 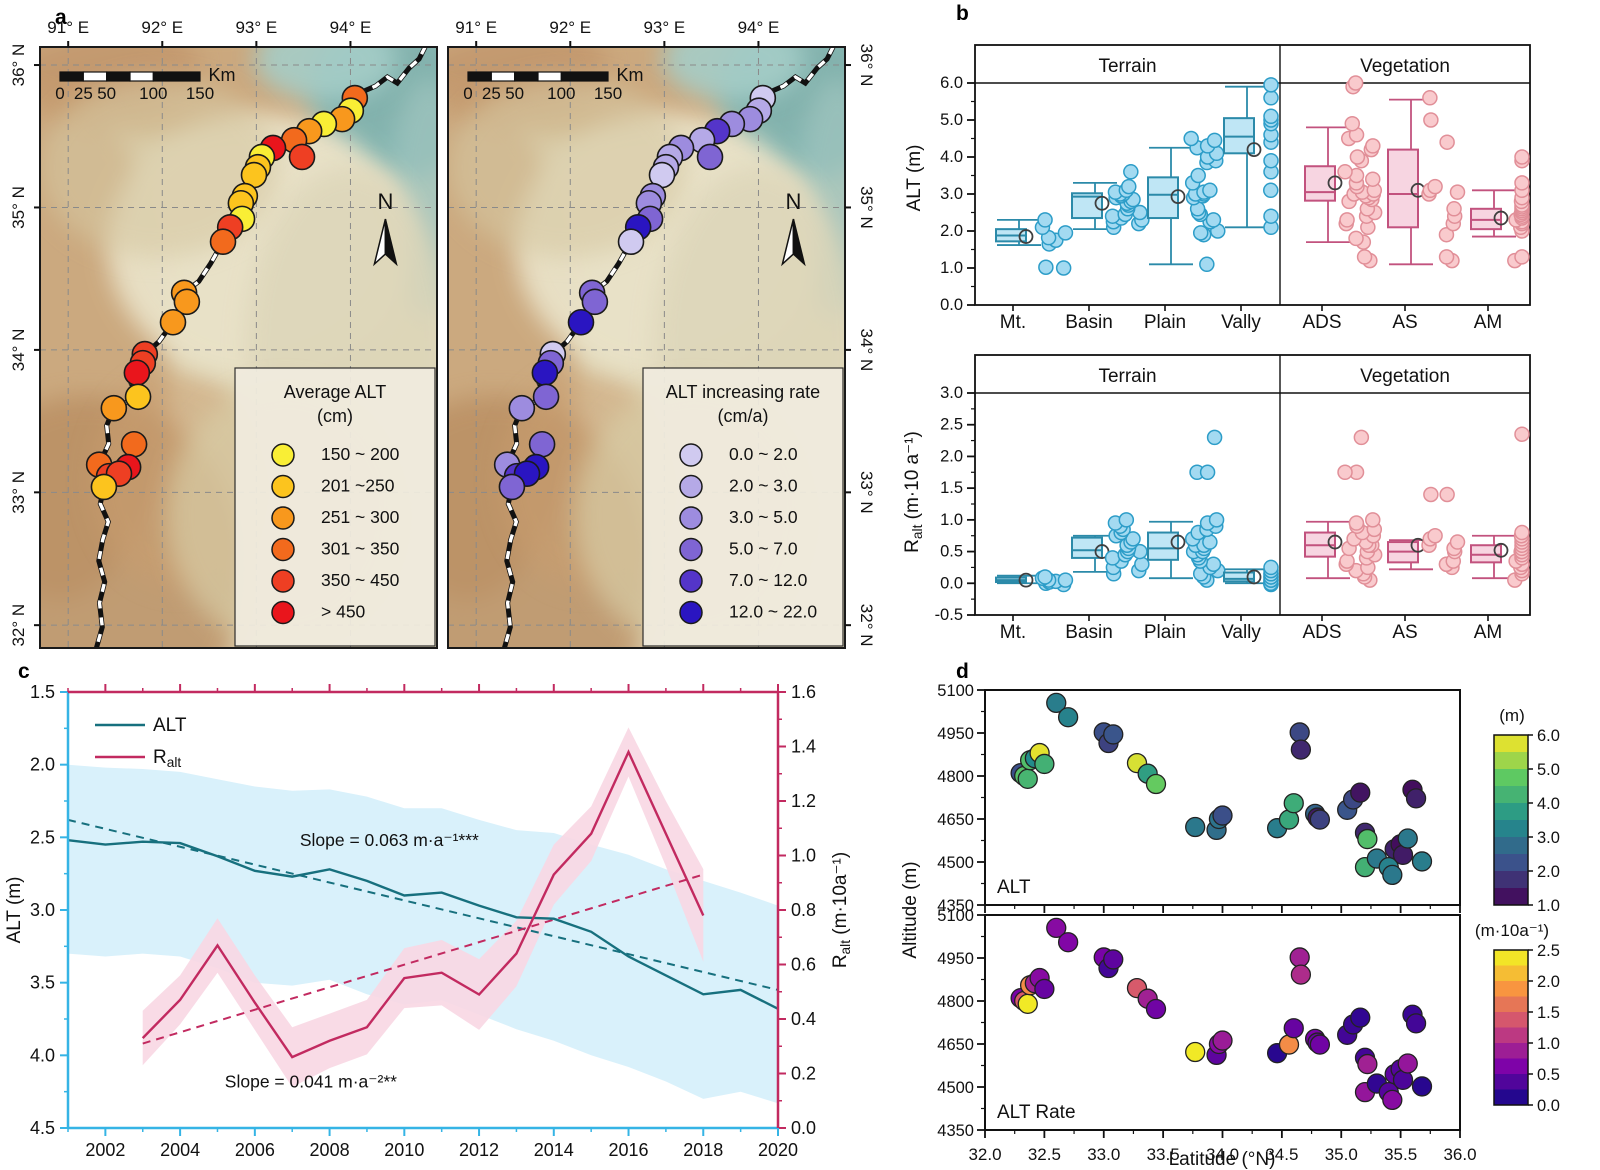 What do you see at coordinates (1405, 376) in the screenshot?
I see `group-header: Vegetation` at bounding box center [1405, 376].